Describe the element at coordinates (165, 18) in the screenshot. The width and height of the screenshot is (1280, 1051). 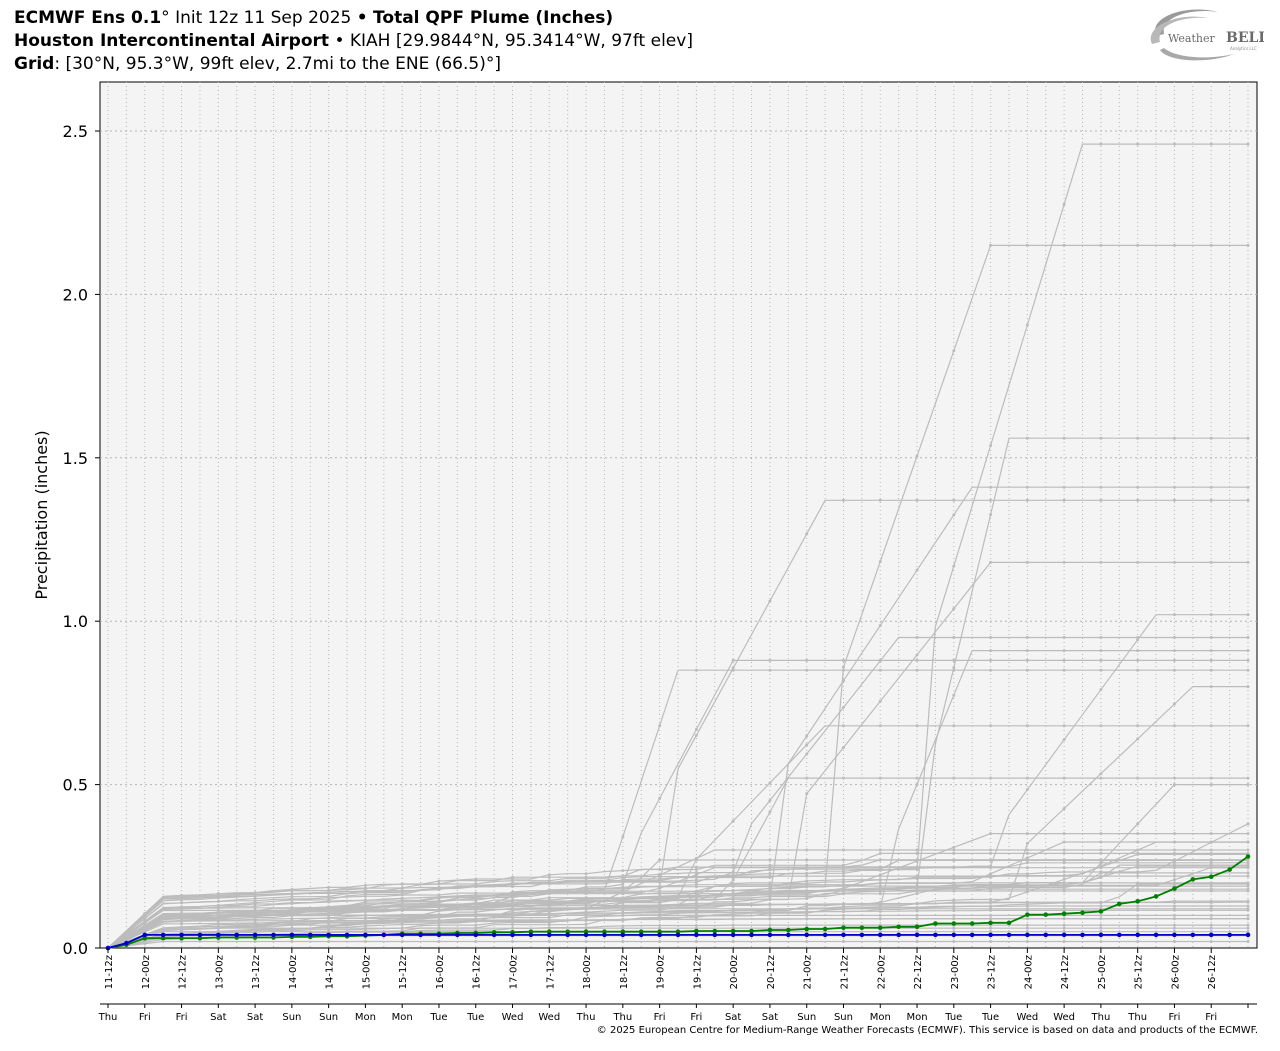
I see `degree-symbol: °` at that location.